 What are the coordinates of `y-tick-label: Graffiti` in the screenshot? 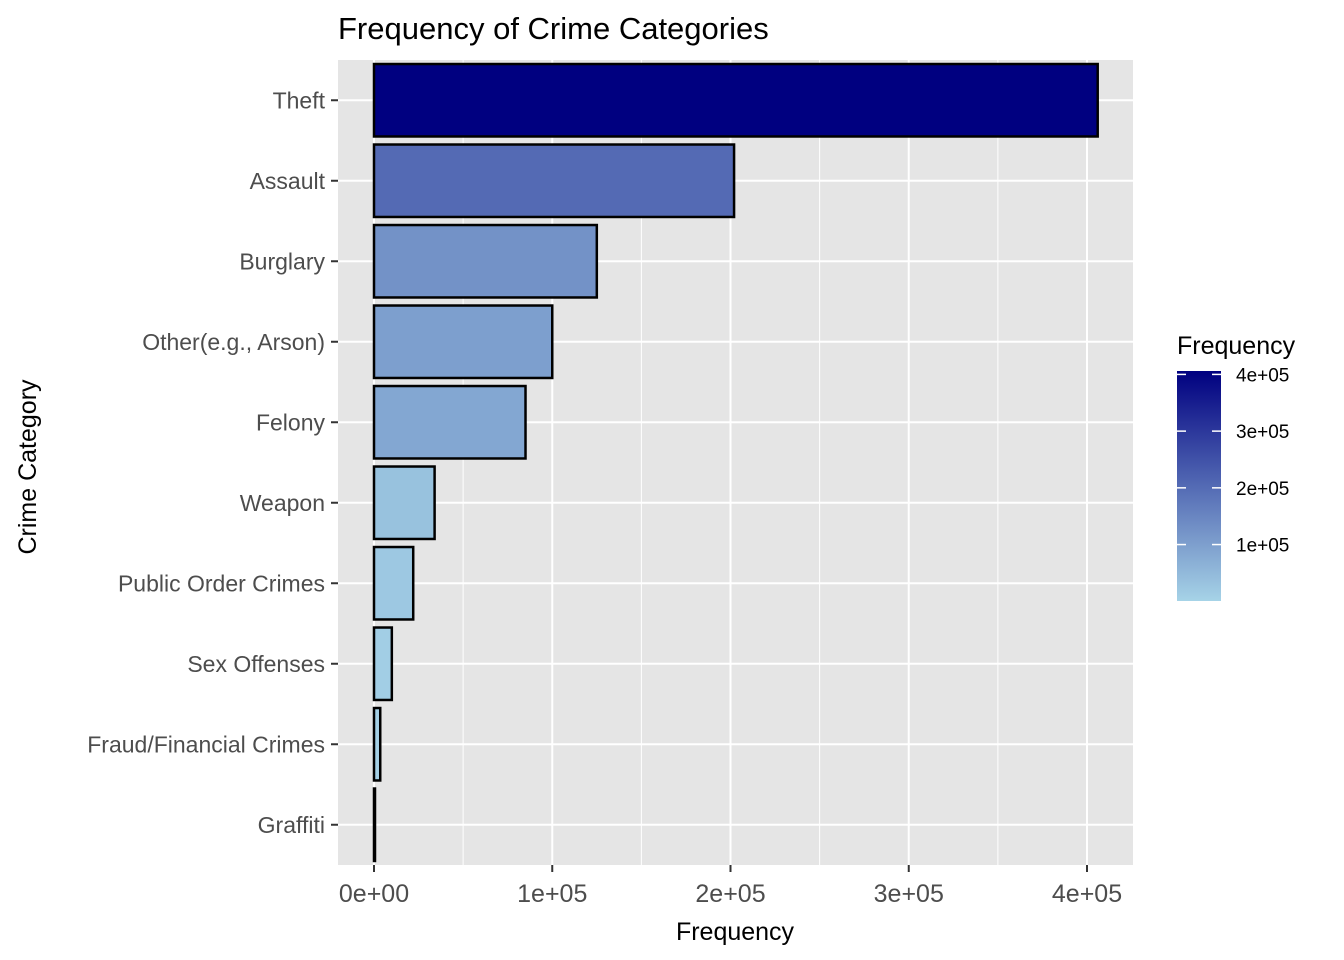 It's located at (291, 825).